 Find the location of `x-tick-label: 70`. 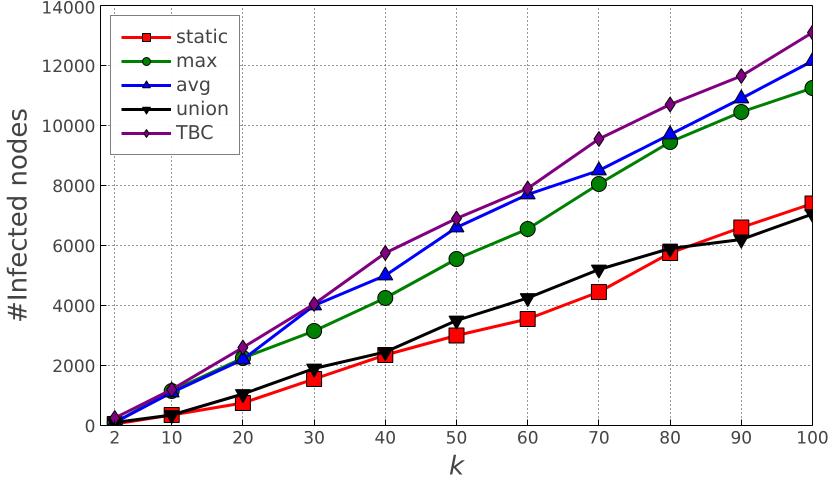

x-tick-label: 70 is located at coordinates (599, 438).